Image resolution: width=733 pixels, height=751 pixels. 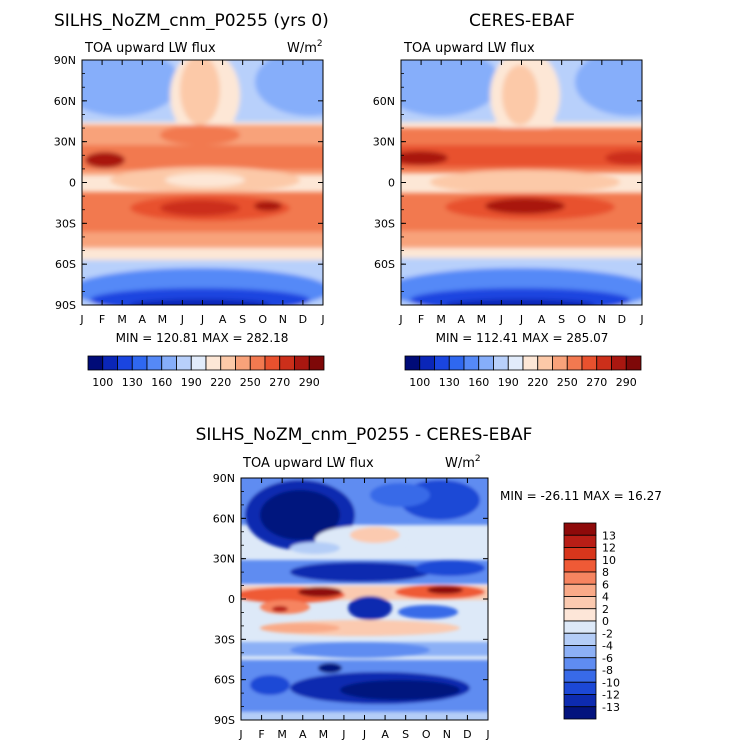 What do you see at coordinates (449, 382) in the screenshot?
I see `colorbar-label: 130` at bounding box center [449, 382].